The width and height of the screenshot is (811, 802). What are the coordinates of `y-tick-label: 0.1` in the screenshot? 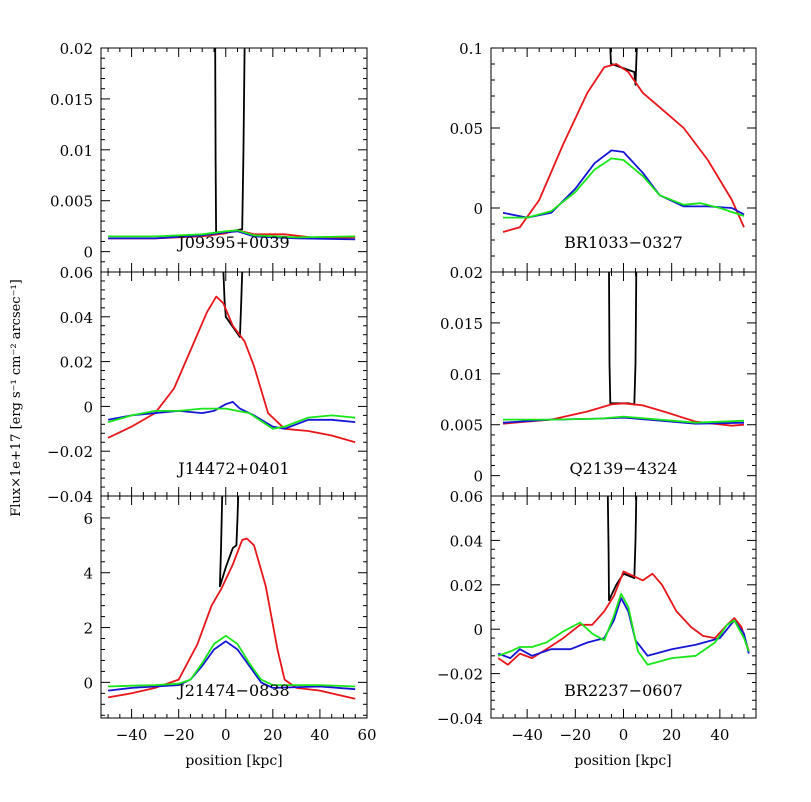 It's located at (471, 49).